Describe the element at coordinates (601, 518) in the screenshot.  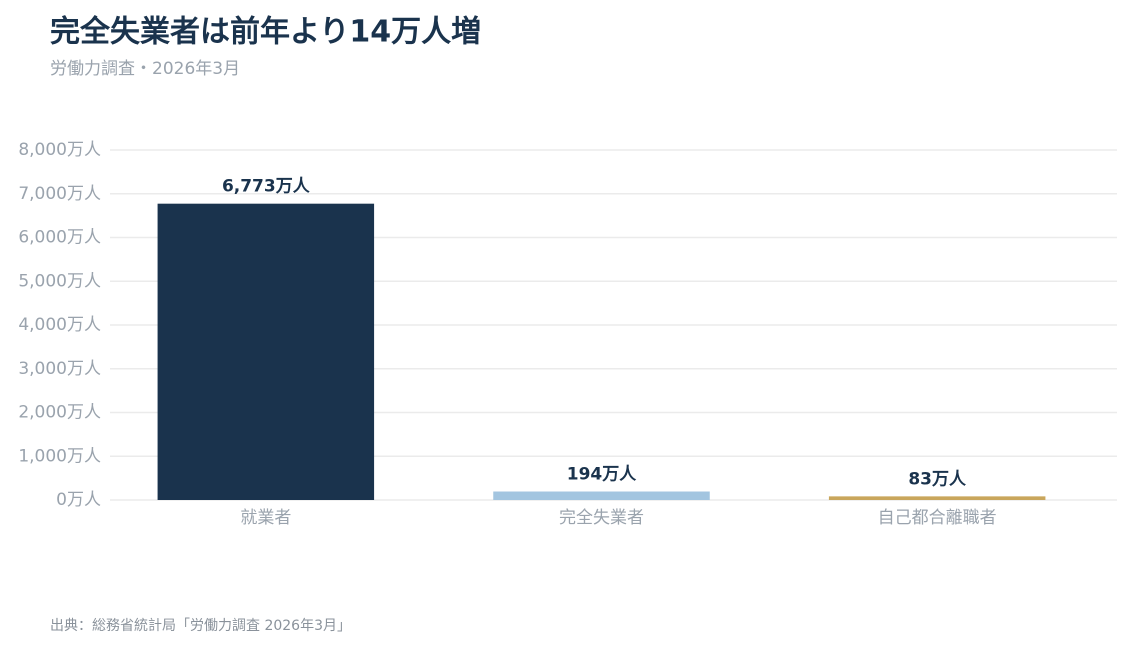
I see `x-tick-label: 完全失業者` at that location.